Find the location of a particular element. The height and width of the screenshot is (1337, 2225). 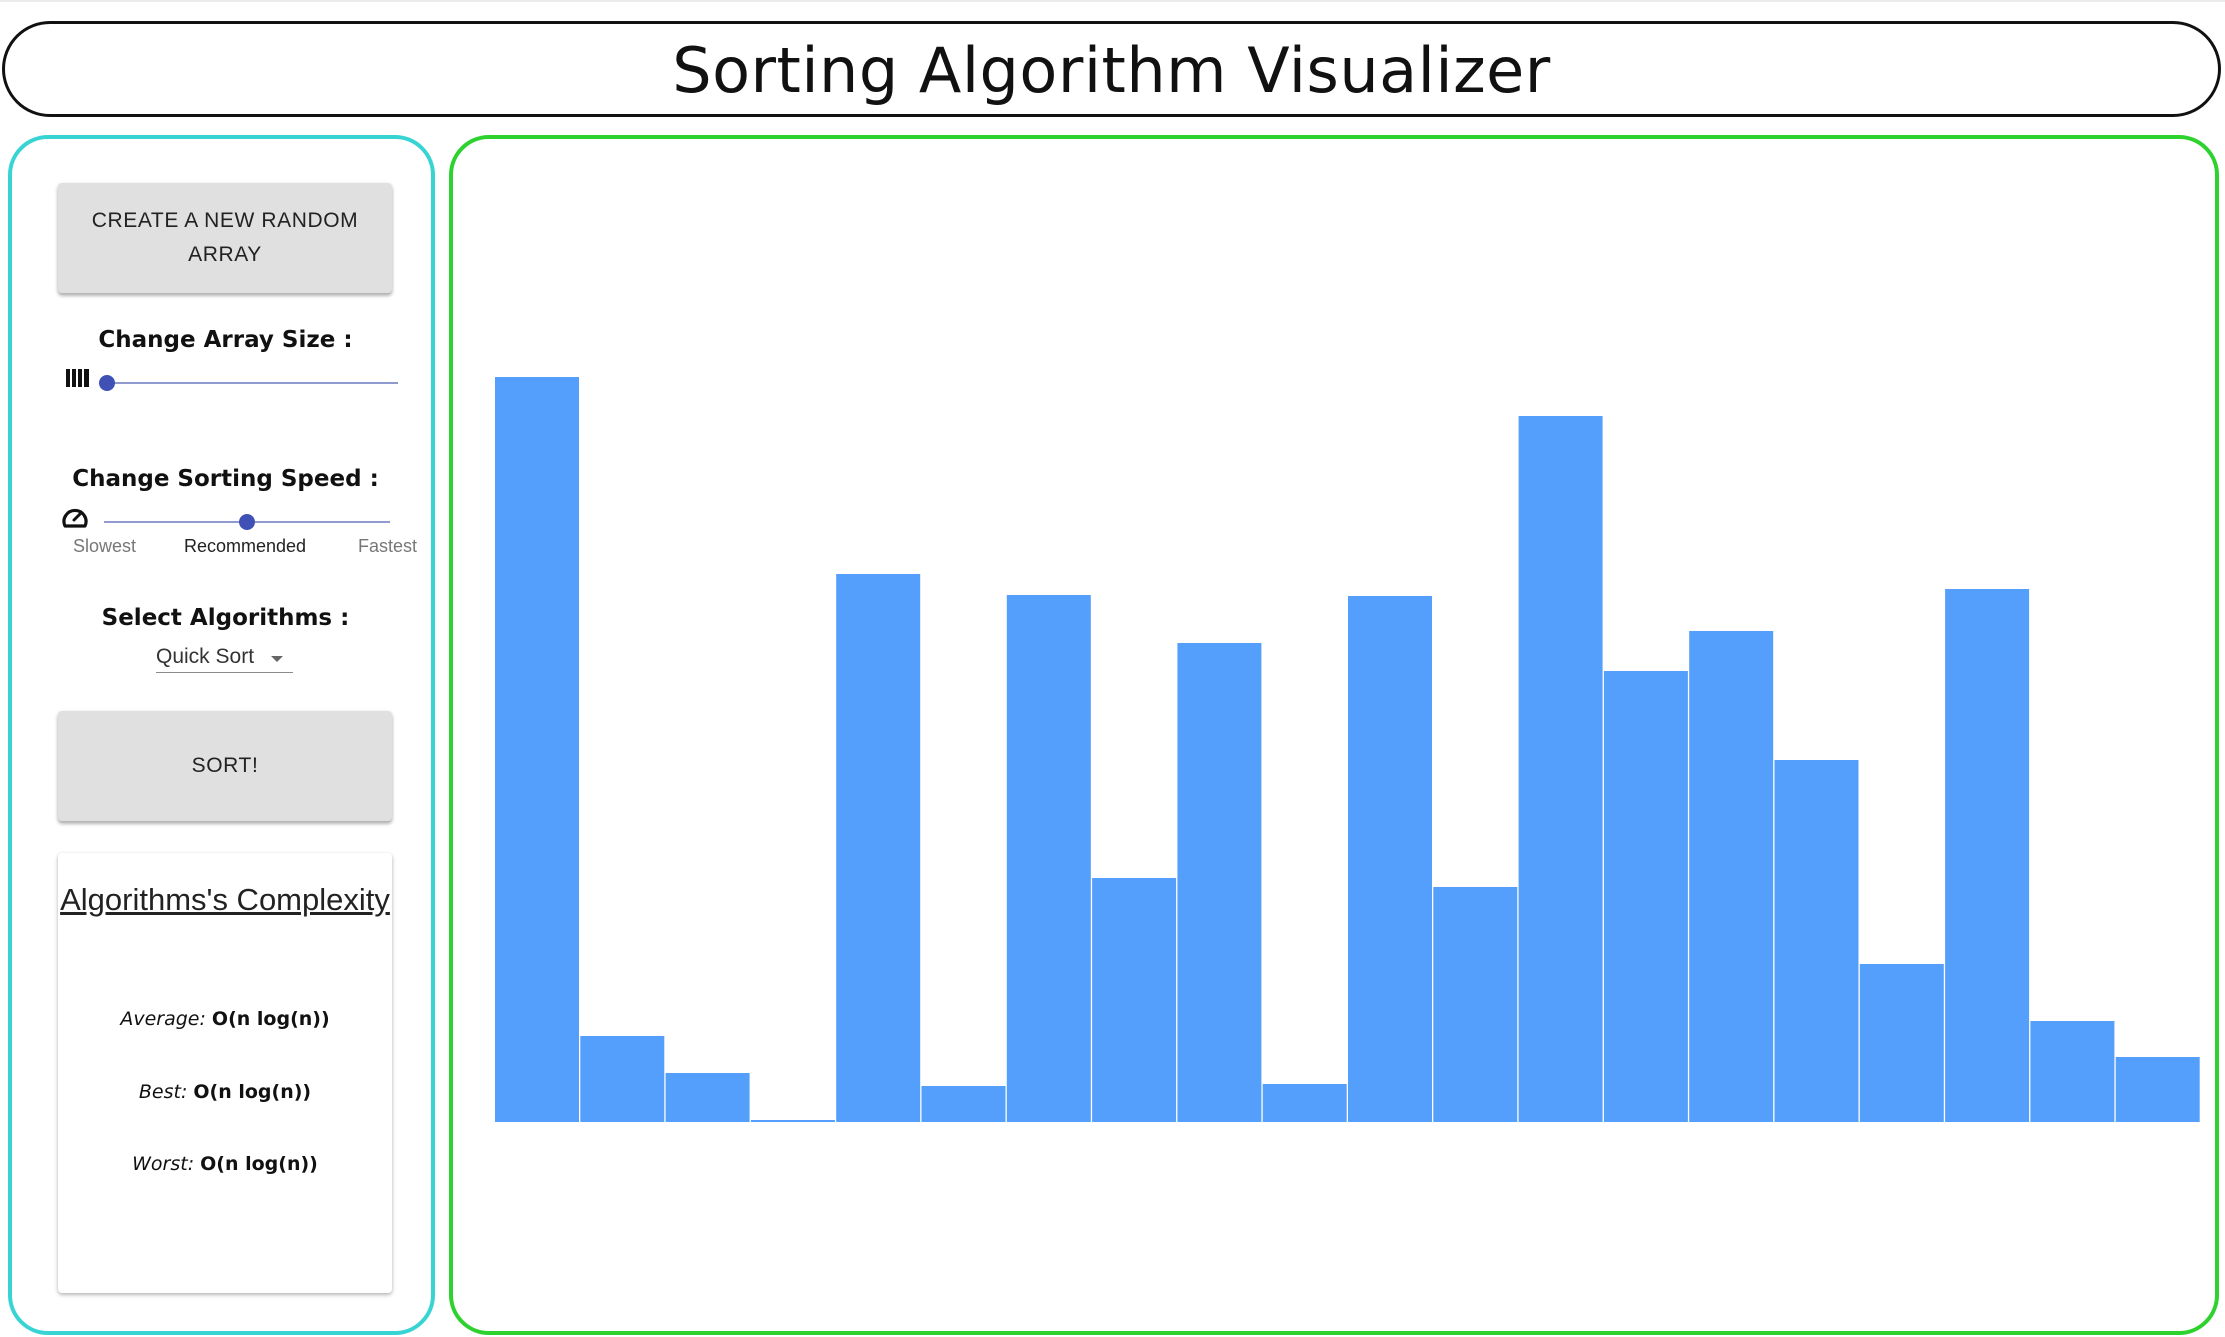

speed-mark-slowest: Slowest is located at coordinates (105, 546).